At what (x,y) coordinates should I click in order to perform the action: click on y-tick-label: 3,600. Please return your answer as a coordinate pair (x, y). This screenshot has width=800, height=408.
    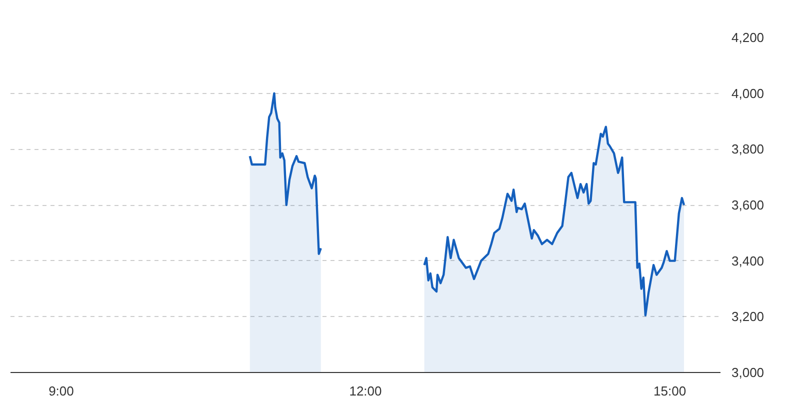
    Looking at the image, I should click on (748, 205).